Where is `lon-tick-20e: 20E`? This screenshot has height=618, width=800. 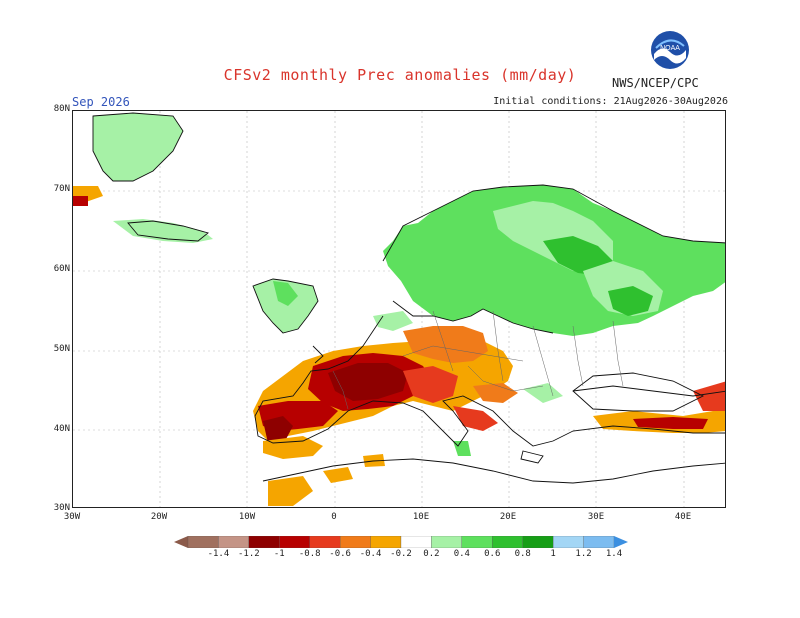 lon-tick-20e: 20E is located at coordinates (508, 517).